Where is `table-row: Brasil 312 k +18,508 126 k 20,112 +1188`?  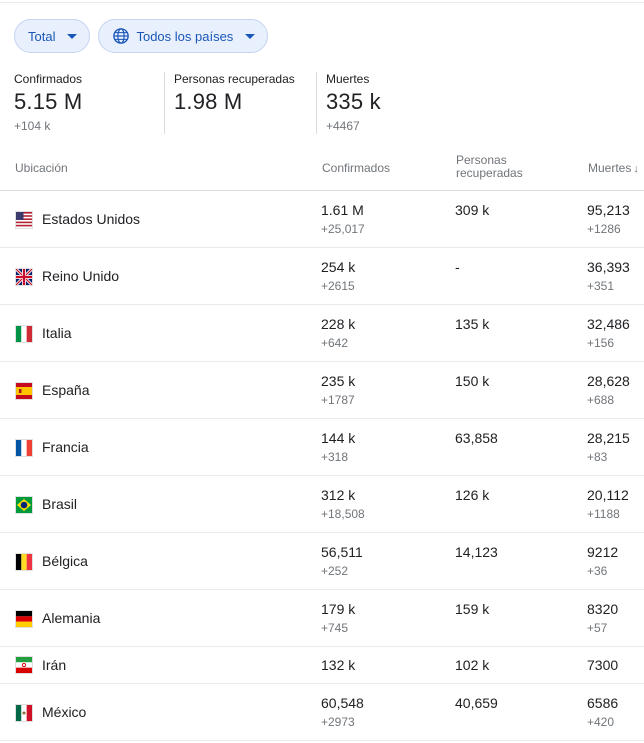
table-row: Brasil 312 k +18,508 126 k 20,112 +1188 is located at coordinates (322, 504).